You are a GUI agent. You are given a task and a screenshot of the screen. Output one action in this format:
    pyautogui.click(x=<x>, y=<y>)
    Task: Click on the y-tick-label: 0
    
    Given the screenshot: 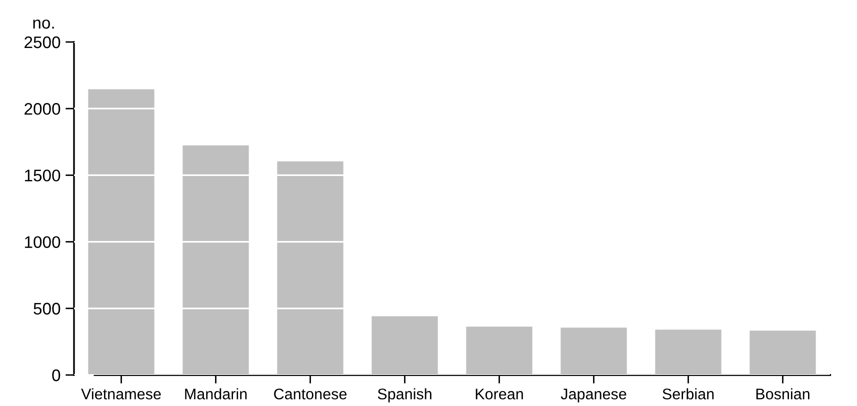 What is the action you would take?
    pyautogui.click(x=56, y=375)
    